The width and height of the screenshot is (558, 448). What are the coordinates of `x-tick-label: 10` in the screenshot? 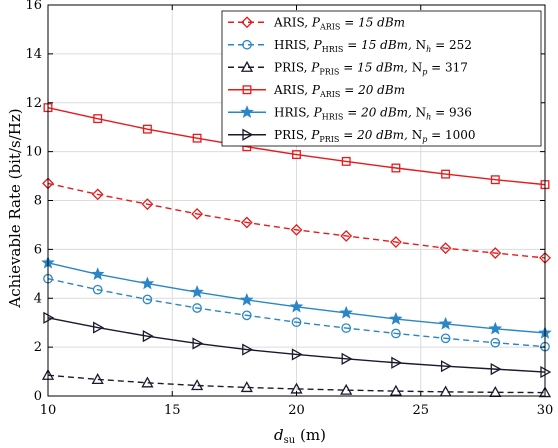 It's located at (48, 410).